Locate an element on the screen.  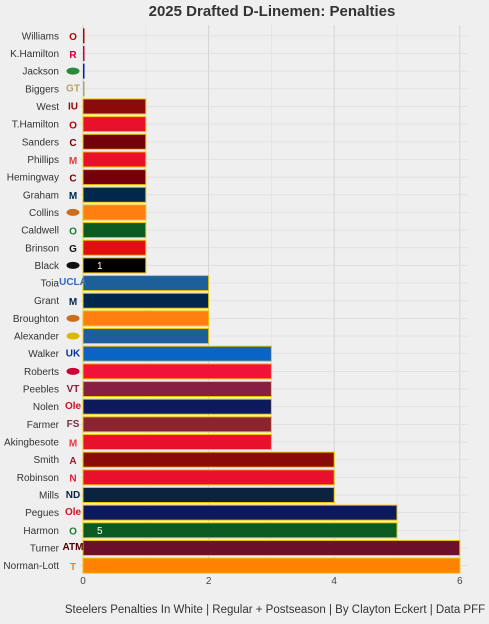
svg-text: GT is located at coordinates (73, 89).